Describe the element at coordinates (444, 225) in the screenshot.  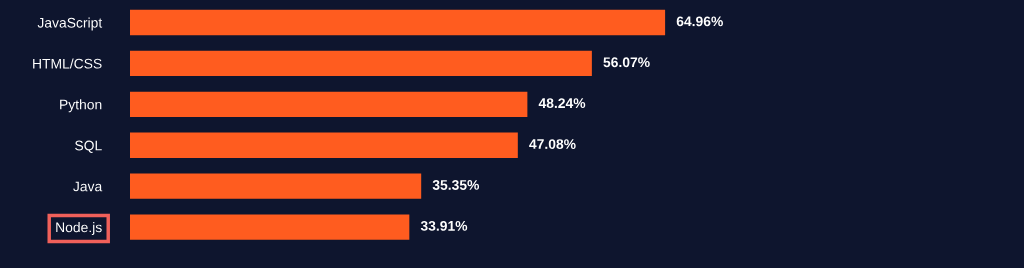
I see `data-label: 33.91%` at that location.